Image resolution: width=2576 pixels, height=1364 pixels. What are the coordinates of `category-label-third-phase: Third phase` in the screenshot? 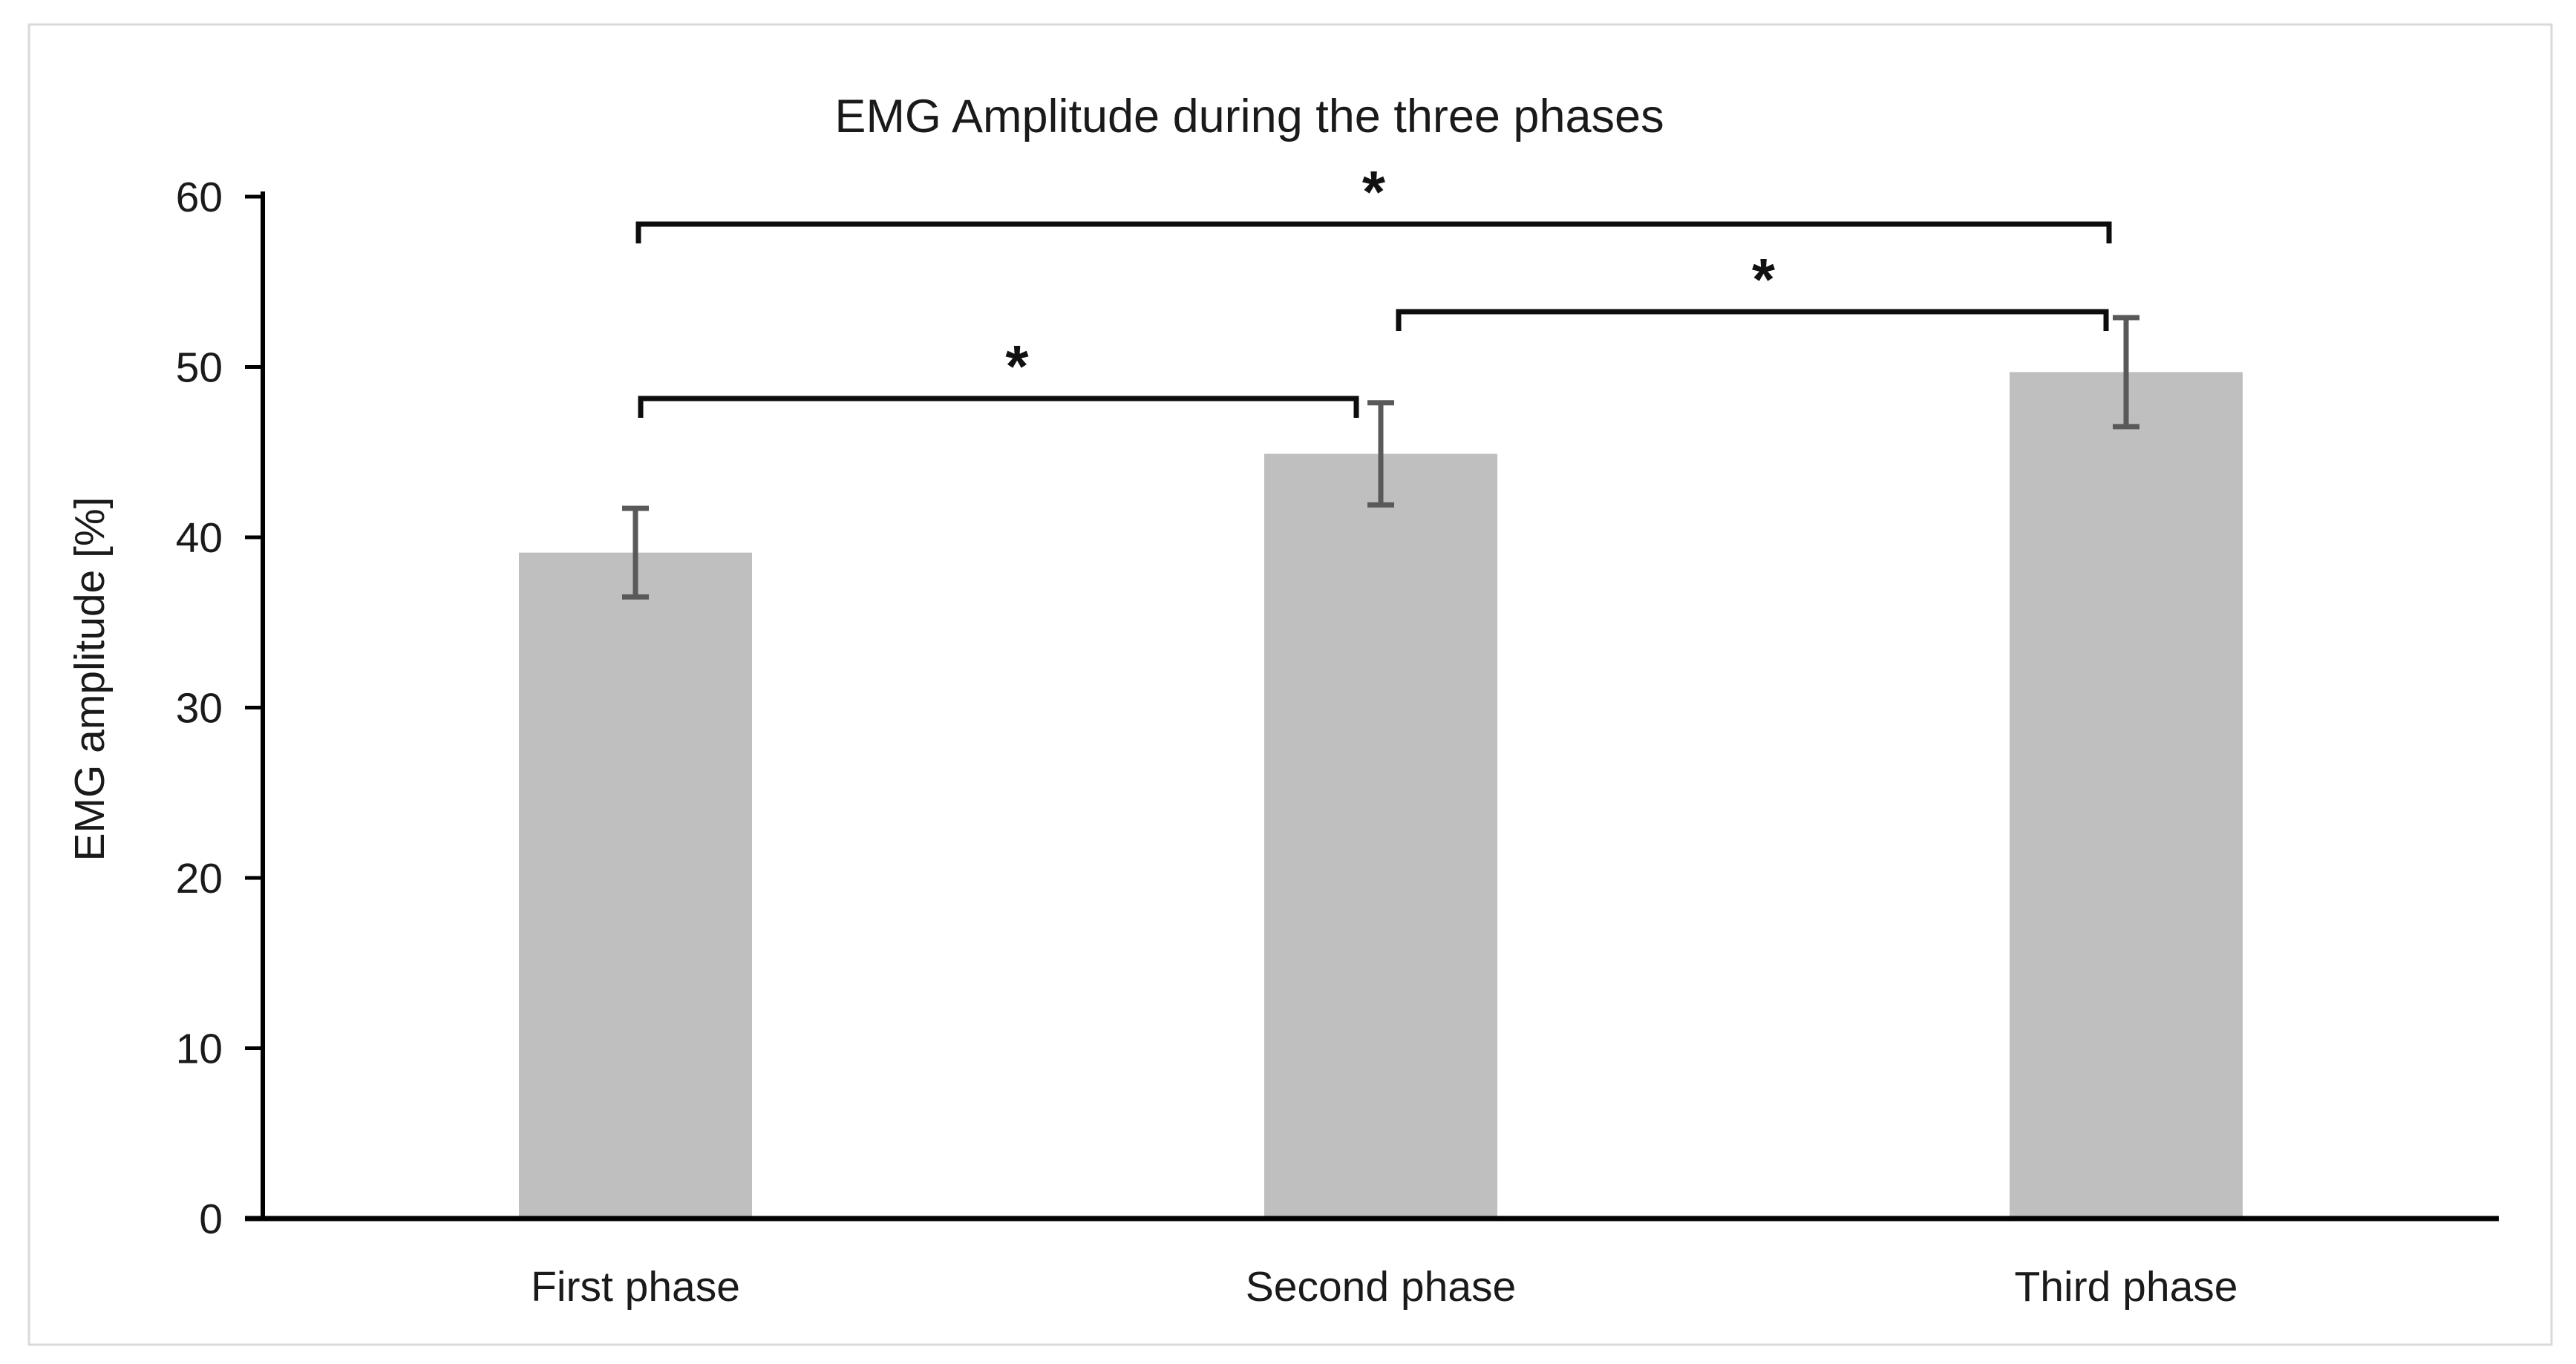 It's located at (2125, 1287).